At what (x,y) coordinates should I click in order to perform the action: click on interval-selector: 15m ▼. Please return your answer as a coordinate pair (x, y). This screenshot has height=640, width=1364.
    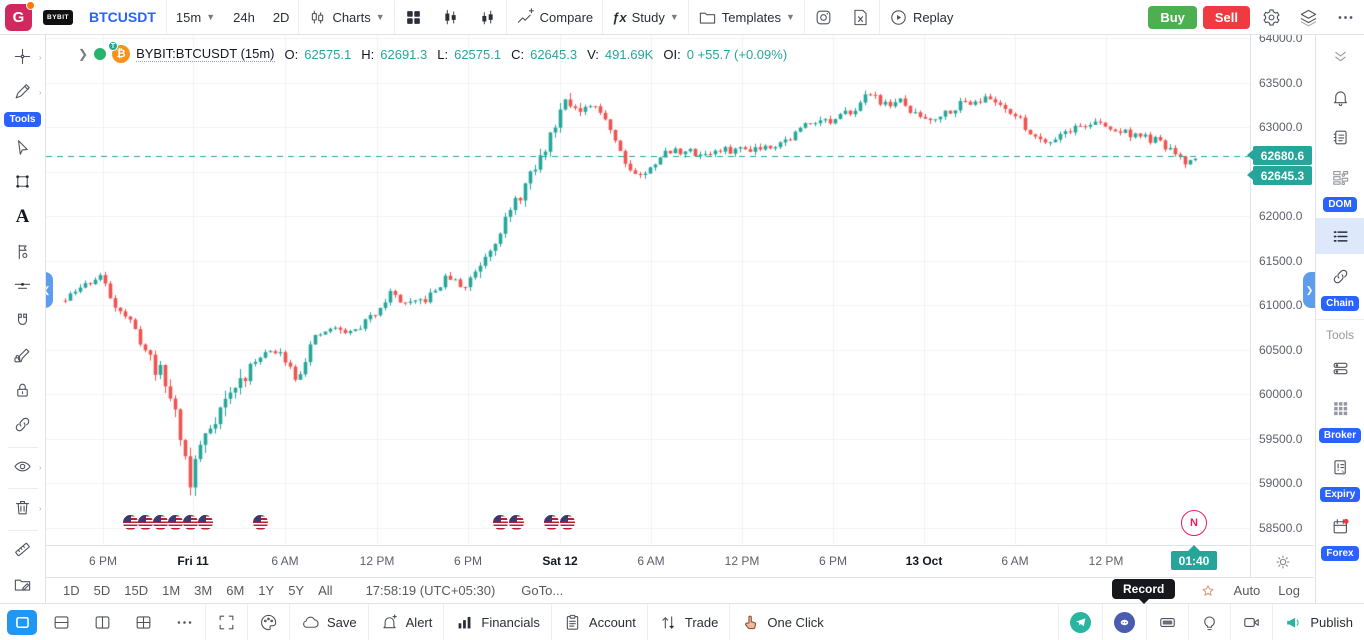
    Looking at the image, I should click on (195, 17).